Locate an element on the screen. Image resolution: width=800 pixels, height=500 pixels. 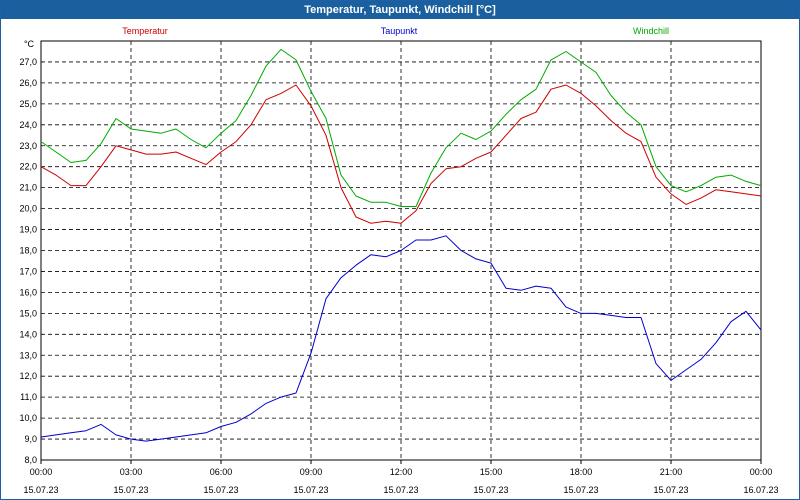
y-tick-label: 10,0 is located at coordinates (28, 418).